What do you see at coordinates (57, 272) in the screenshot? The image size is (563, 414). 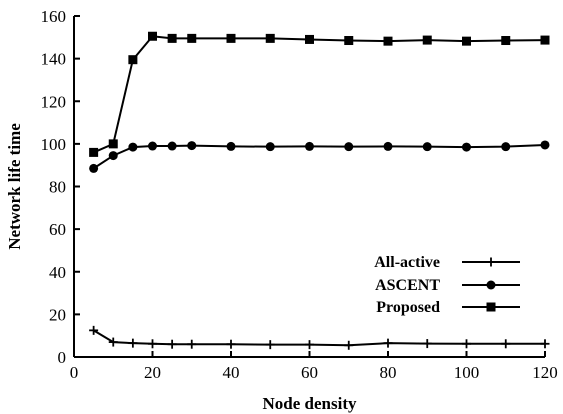 I see `y-tick-label: 40` at bounding box center [57, 272].